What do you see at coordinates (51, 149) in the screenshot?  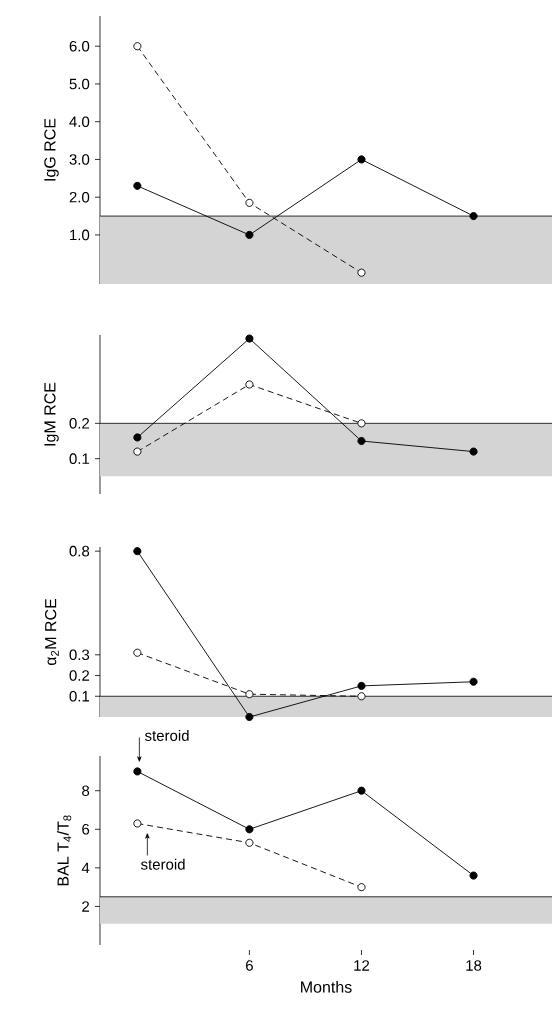 I see `y-axis-title: IgG RCE` at bounding box center [51, 149].